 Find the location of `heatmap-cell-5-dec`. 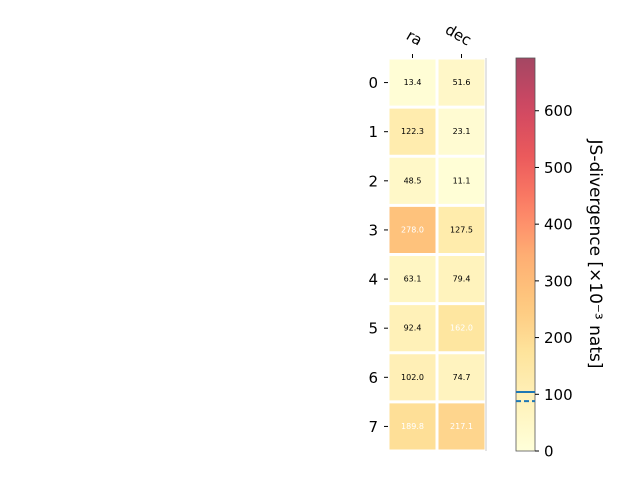

heatmap-cell-5-dec is located at coordinates (461, 328).